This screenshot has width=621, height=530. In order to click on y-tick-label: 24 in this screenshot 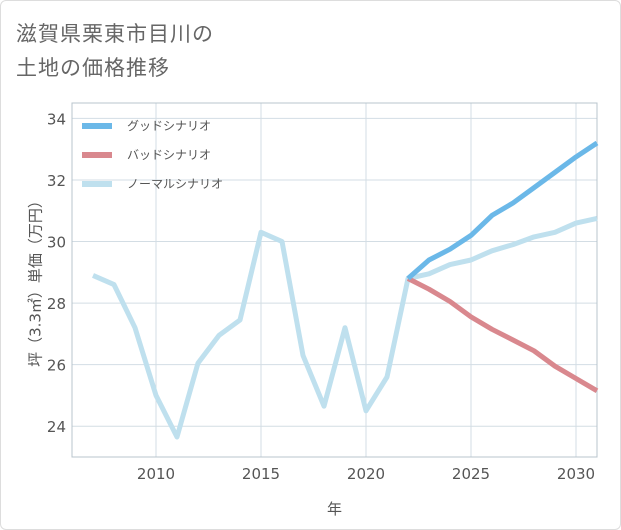, I will do `click(56, 427)`.